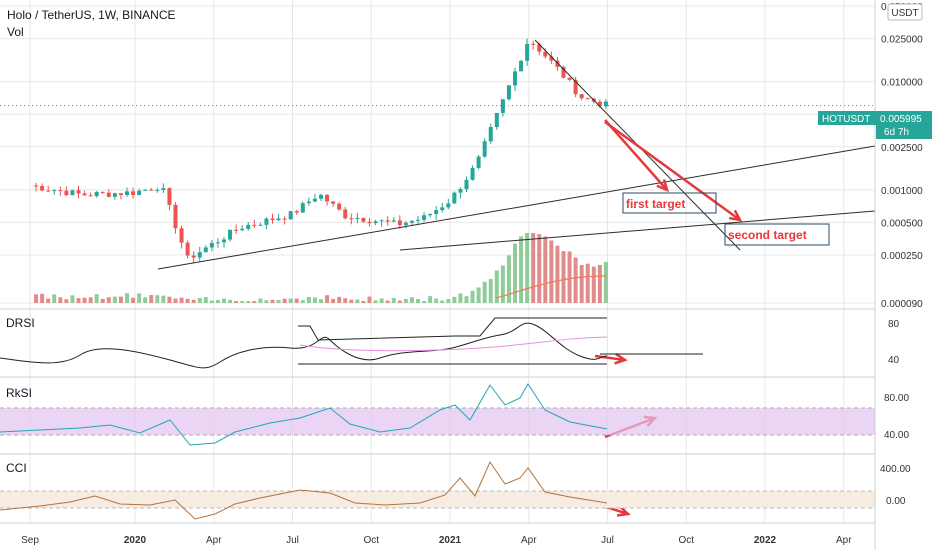 The height and width of the screenshot is (550, 932). What do you see at coordinates (550, 287) in the screenshot?
I see `volume-ma-line` at bounding box center [550, 287].